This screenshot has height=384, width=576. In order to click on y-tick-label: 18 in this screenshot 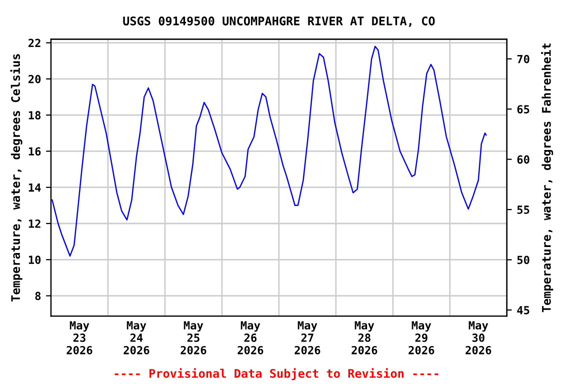, I will do `click(34, 115)`.